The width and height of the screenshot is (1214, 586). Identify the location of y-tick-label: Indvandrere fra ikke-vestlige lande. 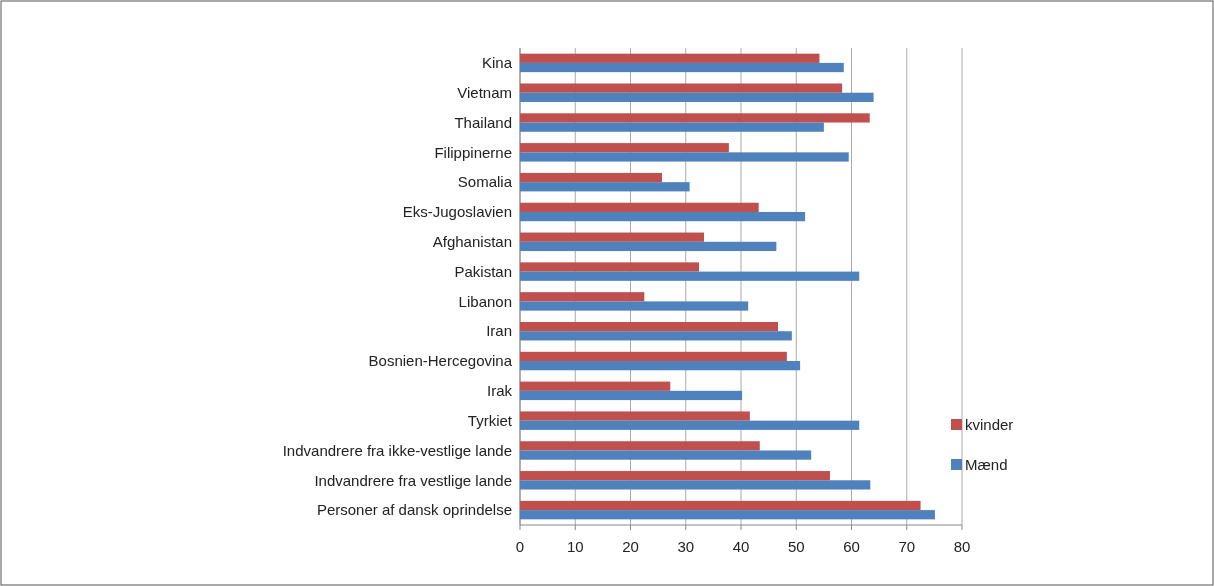
(397, 450).